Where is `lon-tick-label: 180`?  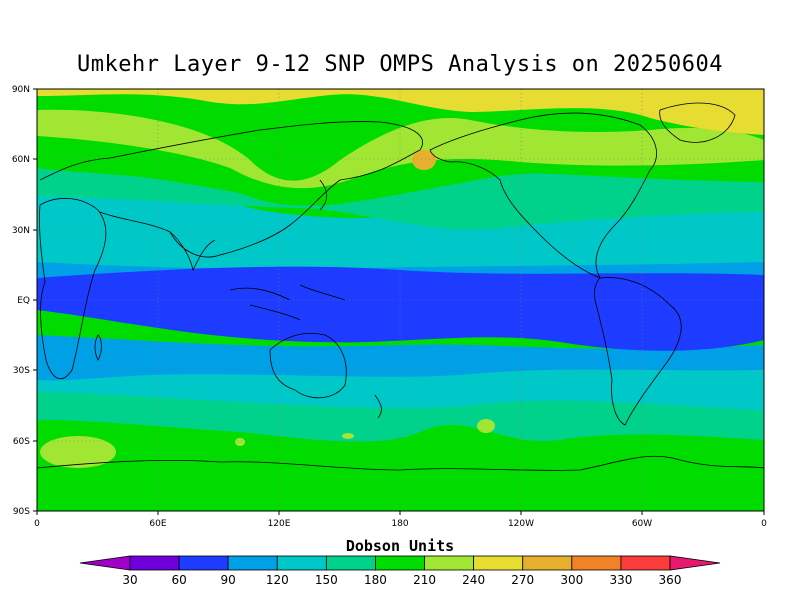 lon-tick-label: 180 is located at coordinates (399, 524).